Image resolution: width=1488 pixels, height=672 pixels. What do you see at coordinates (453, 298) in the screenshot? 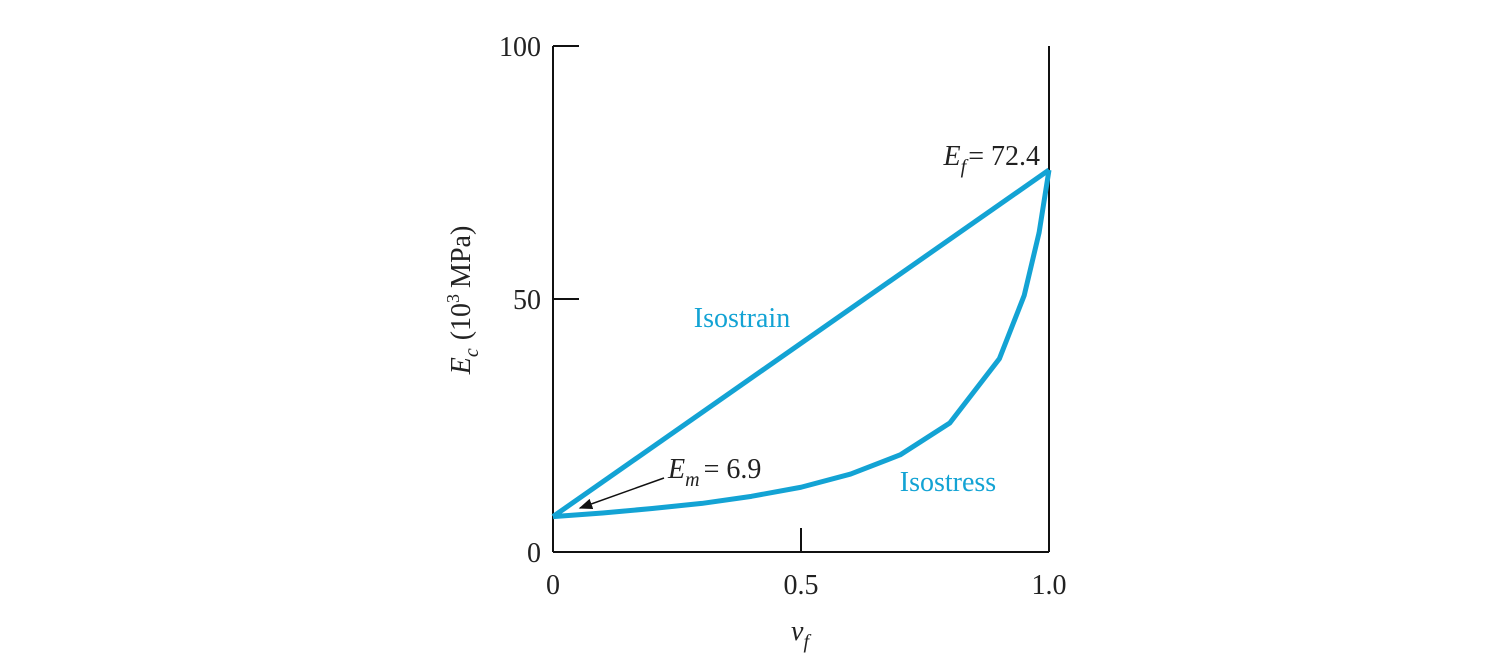
I see `y-label-power: 3` at bounding box center [453, 298].